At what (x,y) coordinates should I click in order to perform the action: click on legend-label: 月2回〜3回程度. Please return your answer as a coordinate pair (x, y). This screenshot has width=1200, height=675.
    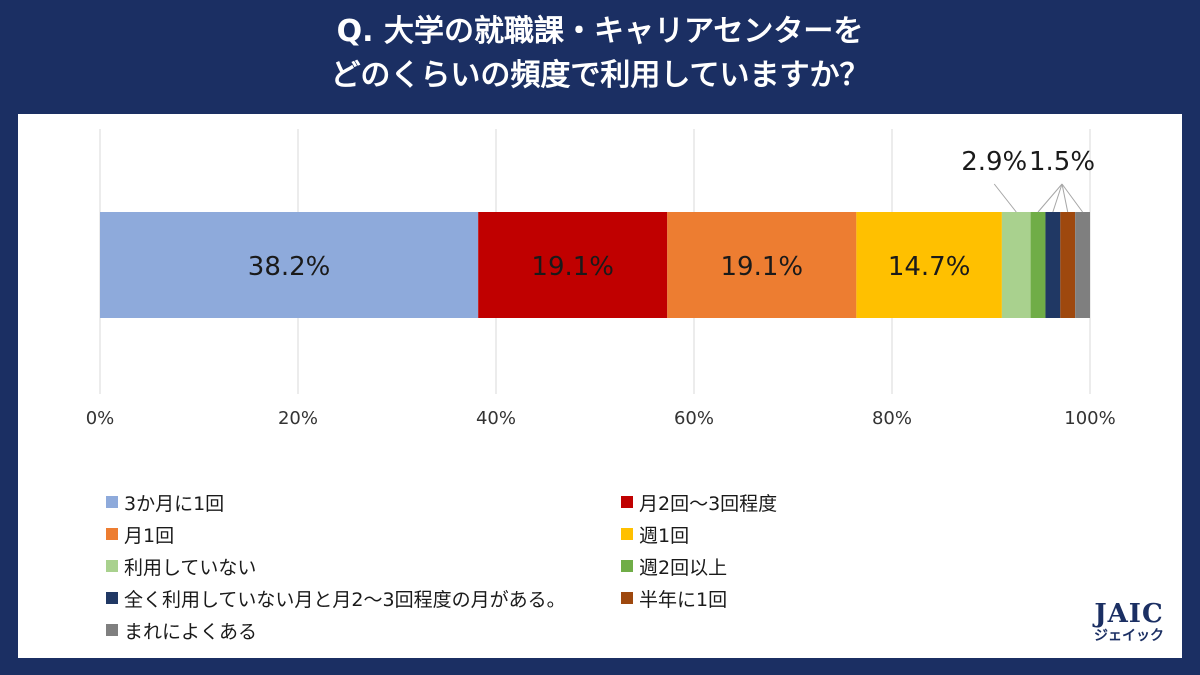
    Looking at the image, I should click on (708, 503).